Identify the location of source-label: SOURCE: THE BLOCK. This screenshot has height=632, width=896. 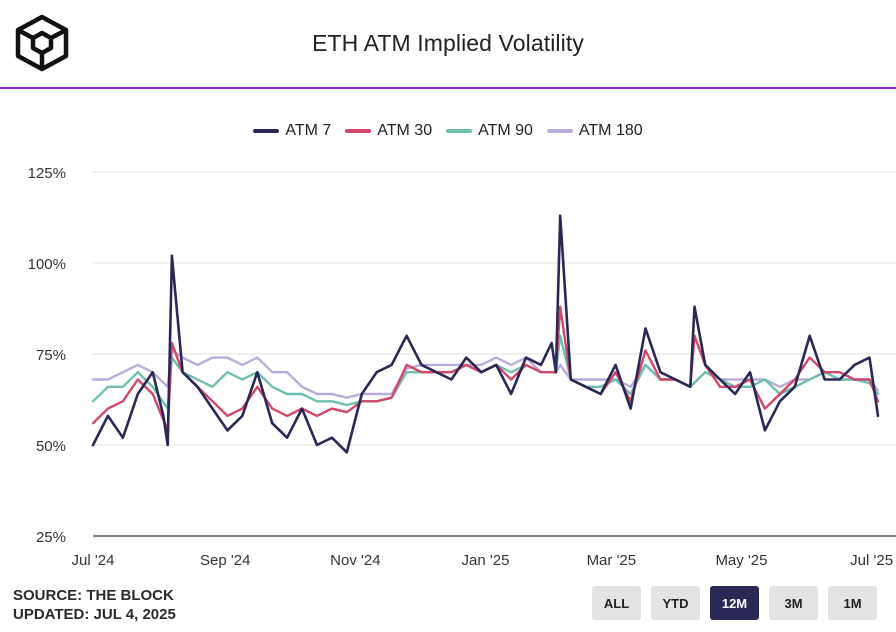
(93, 595).